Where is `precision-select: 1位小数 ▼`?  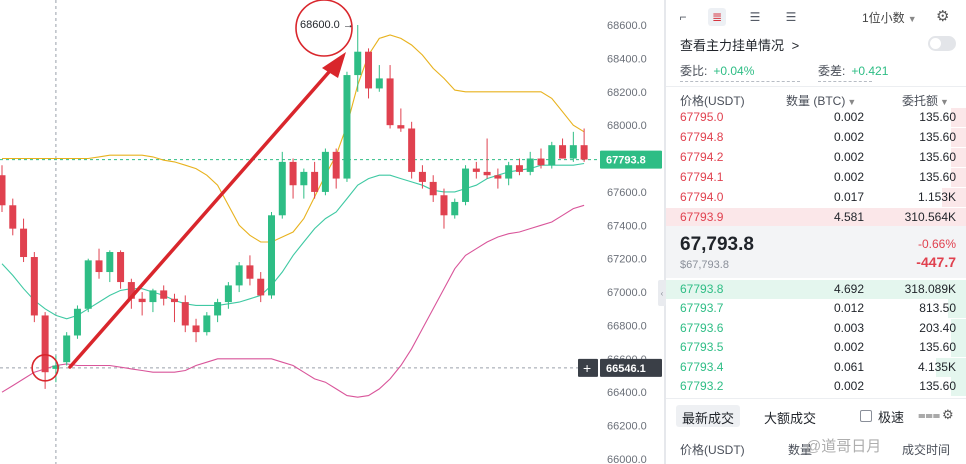 precision-select: 1位小数 ▼ is located at coordinates (889, 17).